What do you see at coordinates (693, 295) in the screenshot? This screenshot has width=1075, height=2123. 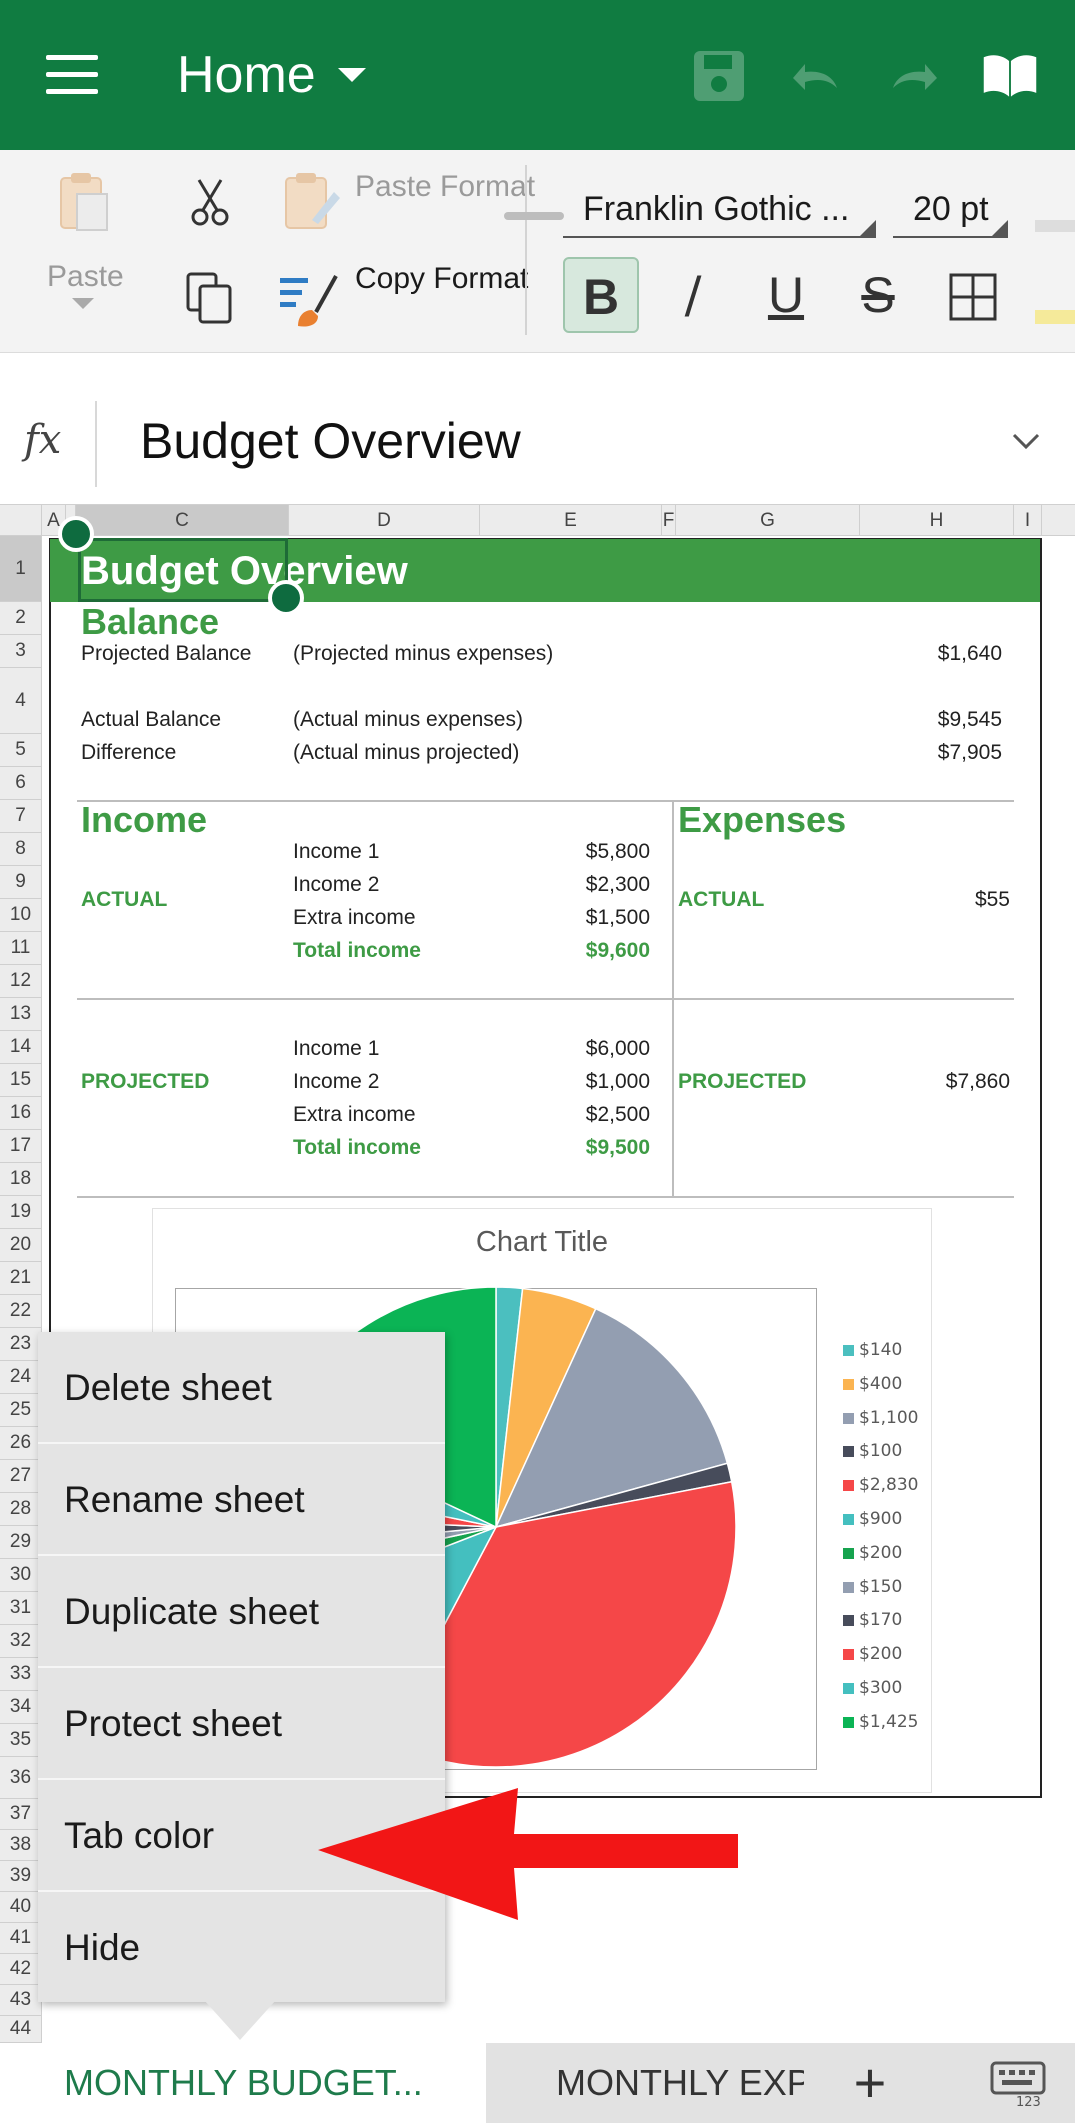 I see `italic-button: /` at bounding box center [693, 295].